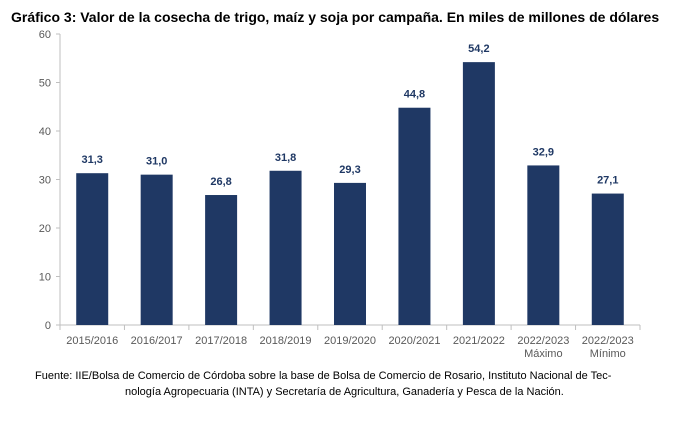 The image size is (676, 438). Describe the element at coordinates (414, 341) in the screenshot. I see `x-tick-label: 2020/2021` at that location.